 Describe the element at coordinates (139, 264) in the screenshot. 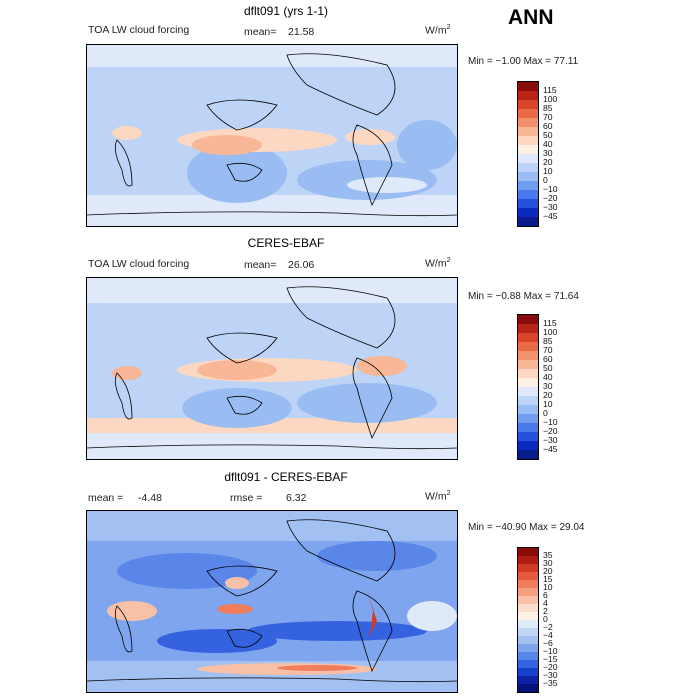

I see `panel2-variable-label: TOA LW cloud forcing` at that location.